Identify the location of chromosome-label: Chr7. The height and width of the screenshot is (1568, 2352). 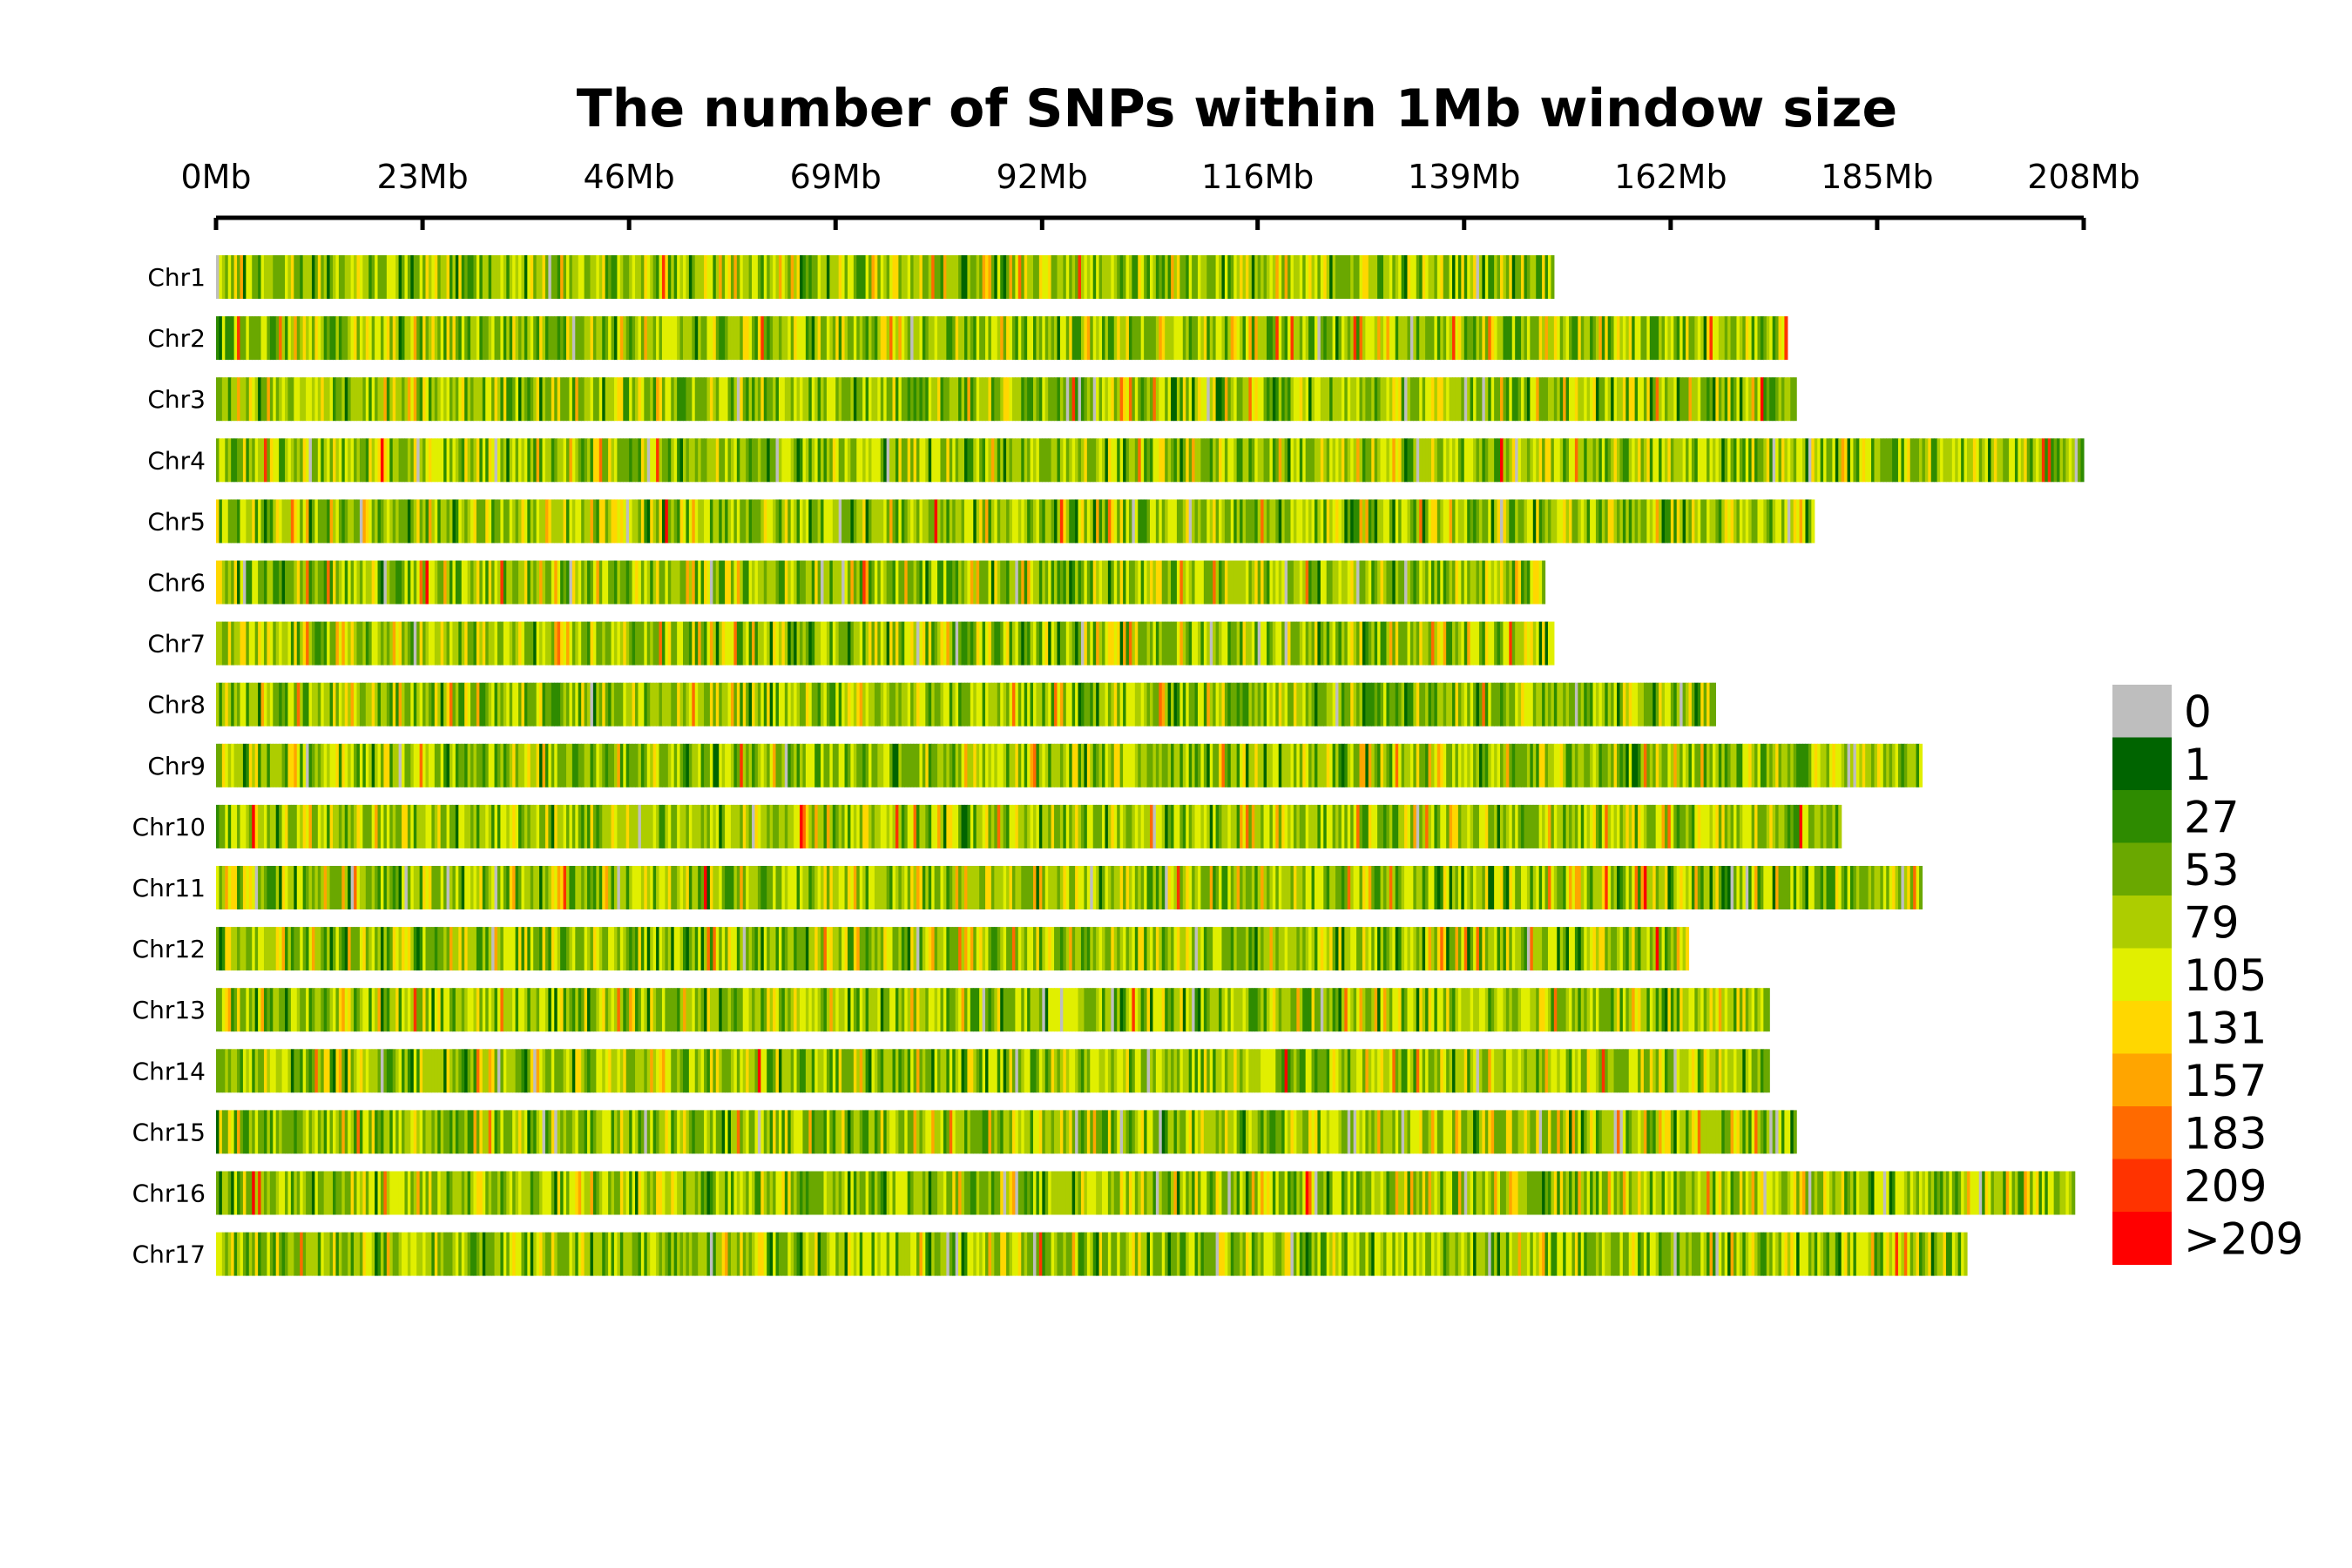
(177, 644).